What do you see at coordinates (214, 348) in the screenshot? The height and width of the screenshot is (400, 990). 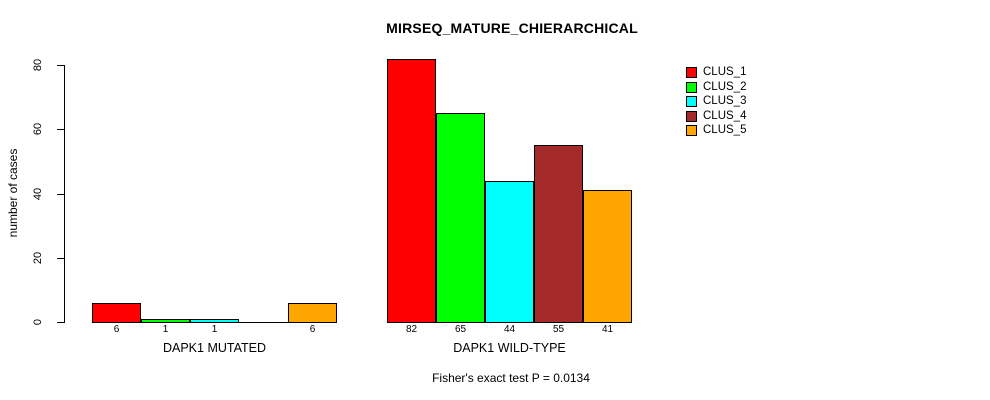 I see `x-group-label: DAPK1 MUTATED` at bounding box center [214, 348].